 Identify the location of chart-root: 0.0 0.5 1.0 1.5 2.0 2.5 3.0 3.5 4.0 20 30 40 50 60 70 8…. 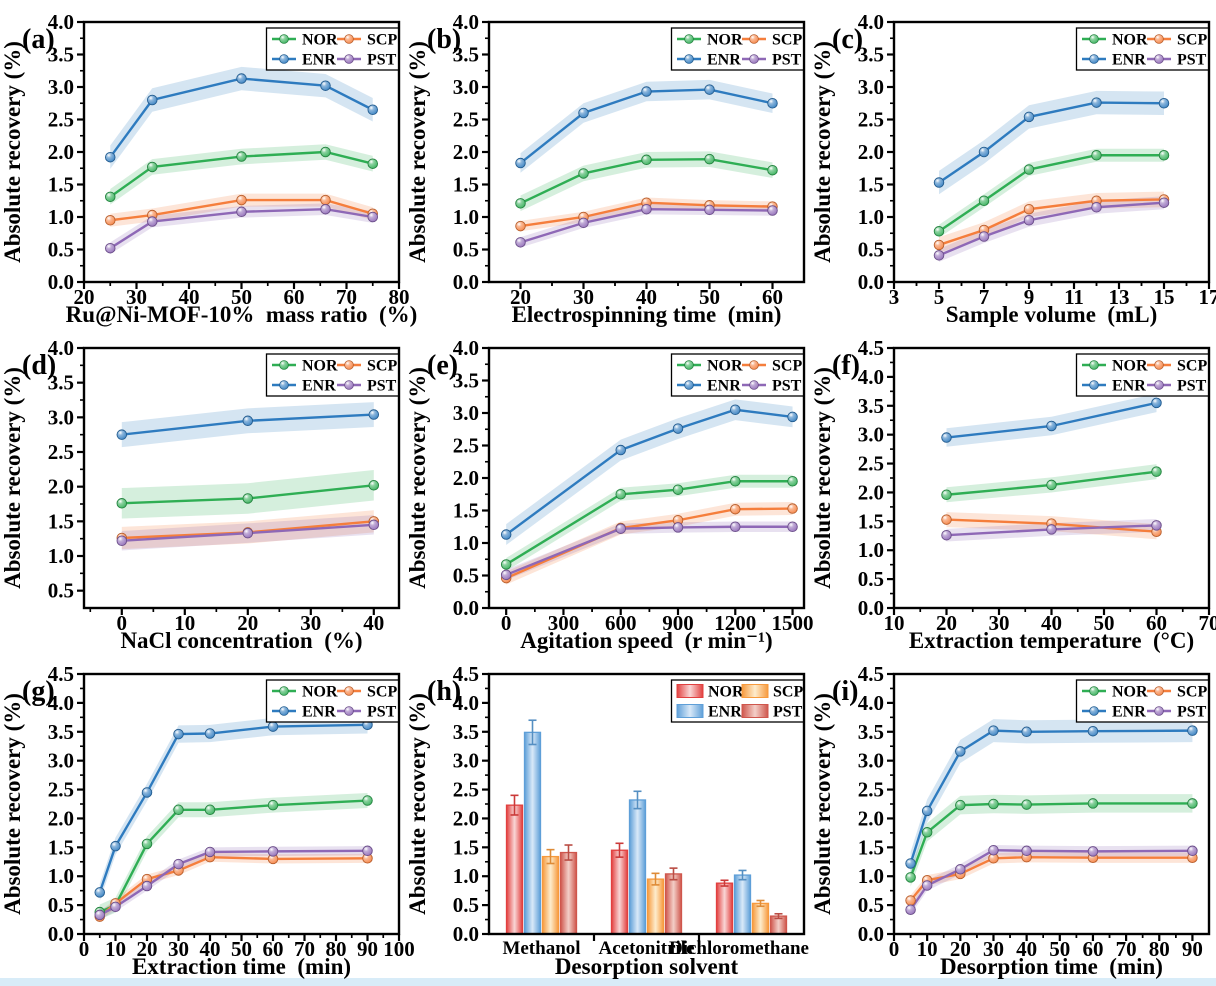
(208, 169).